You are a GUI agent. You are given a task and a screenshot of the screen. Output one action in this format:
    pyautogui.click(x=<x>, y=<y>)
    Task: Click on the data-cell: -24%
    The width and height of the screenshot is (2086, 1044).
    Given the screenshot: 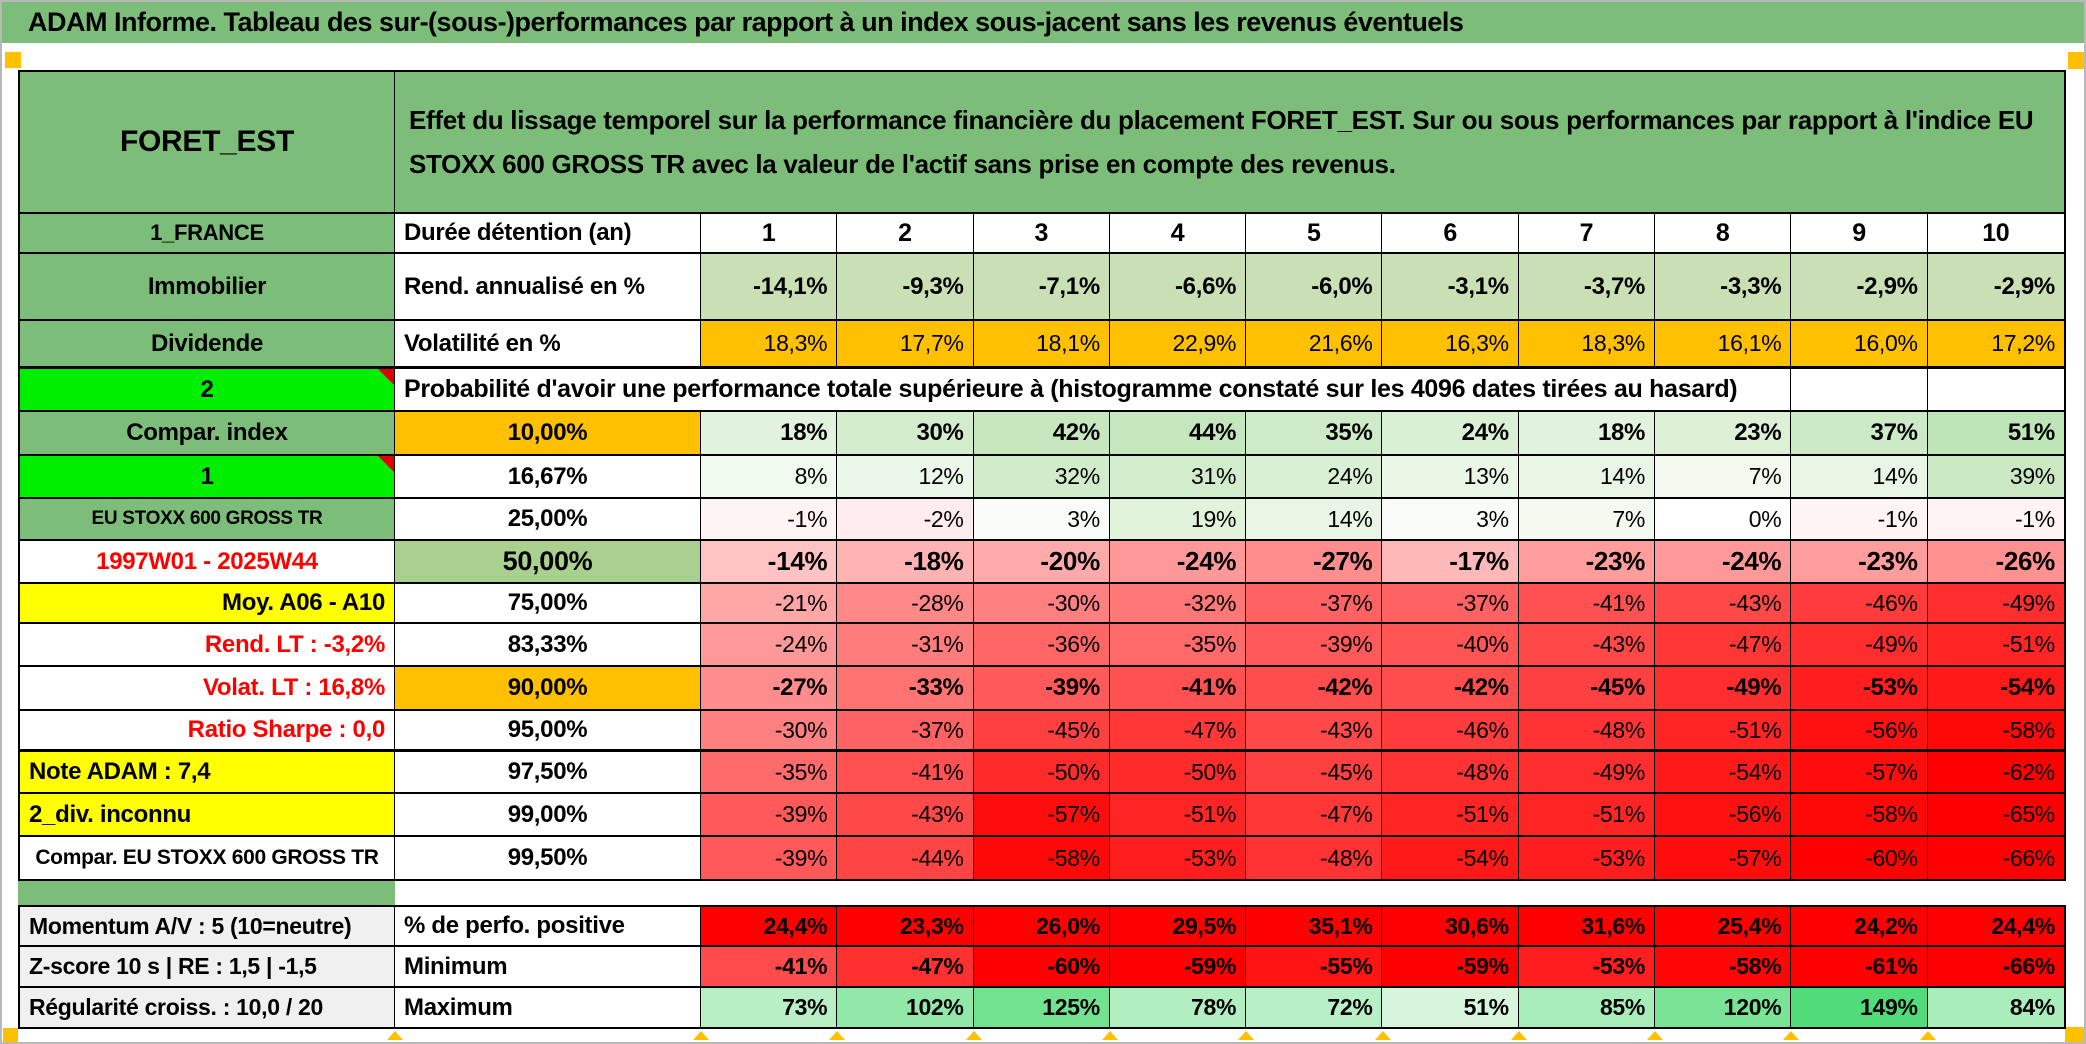 What is the action you would take?
    pyautogui.click(x=1178, y=562)
    